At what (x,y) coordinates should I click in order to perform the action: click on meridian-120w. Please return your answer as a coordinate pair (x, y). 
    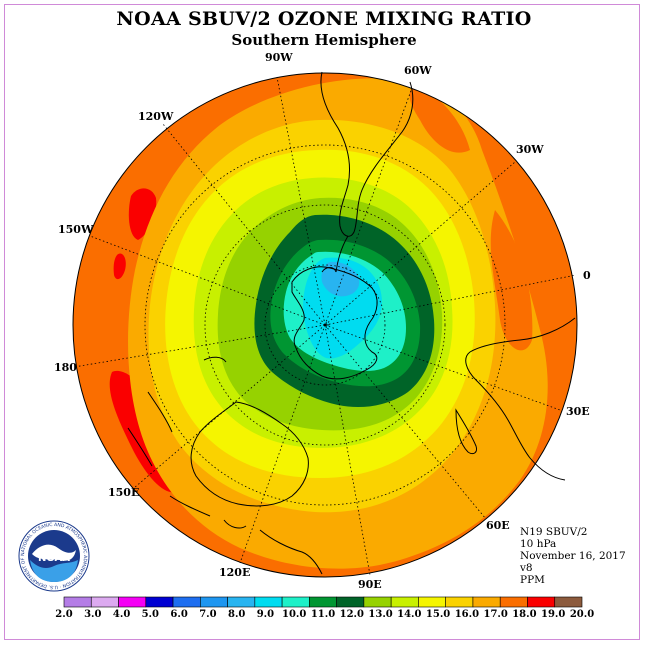
    Looking at the image, I should click on (244, 224).